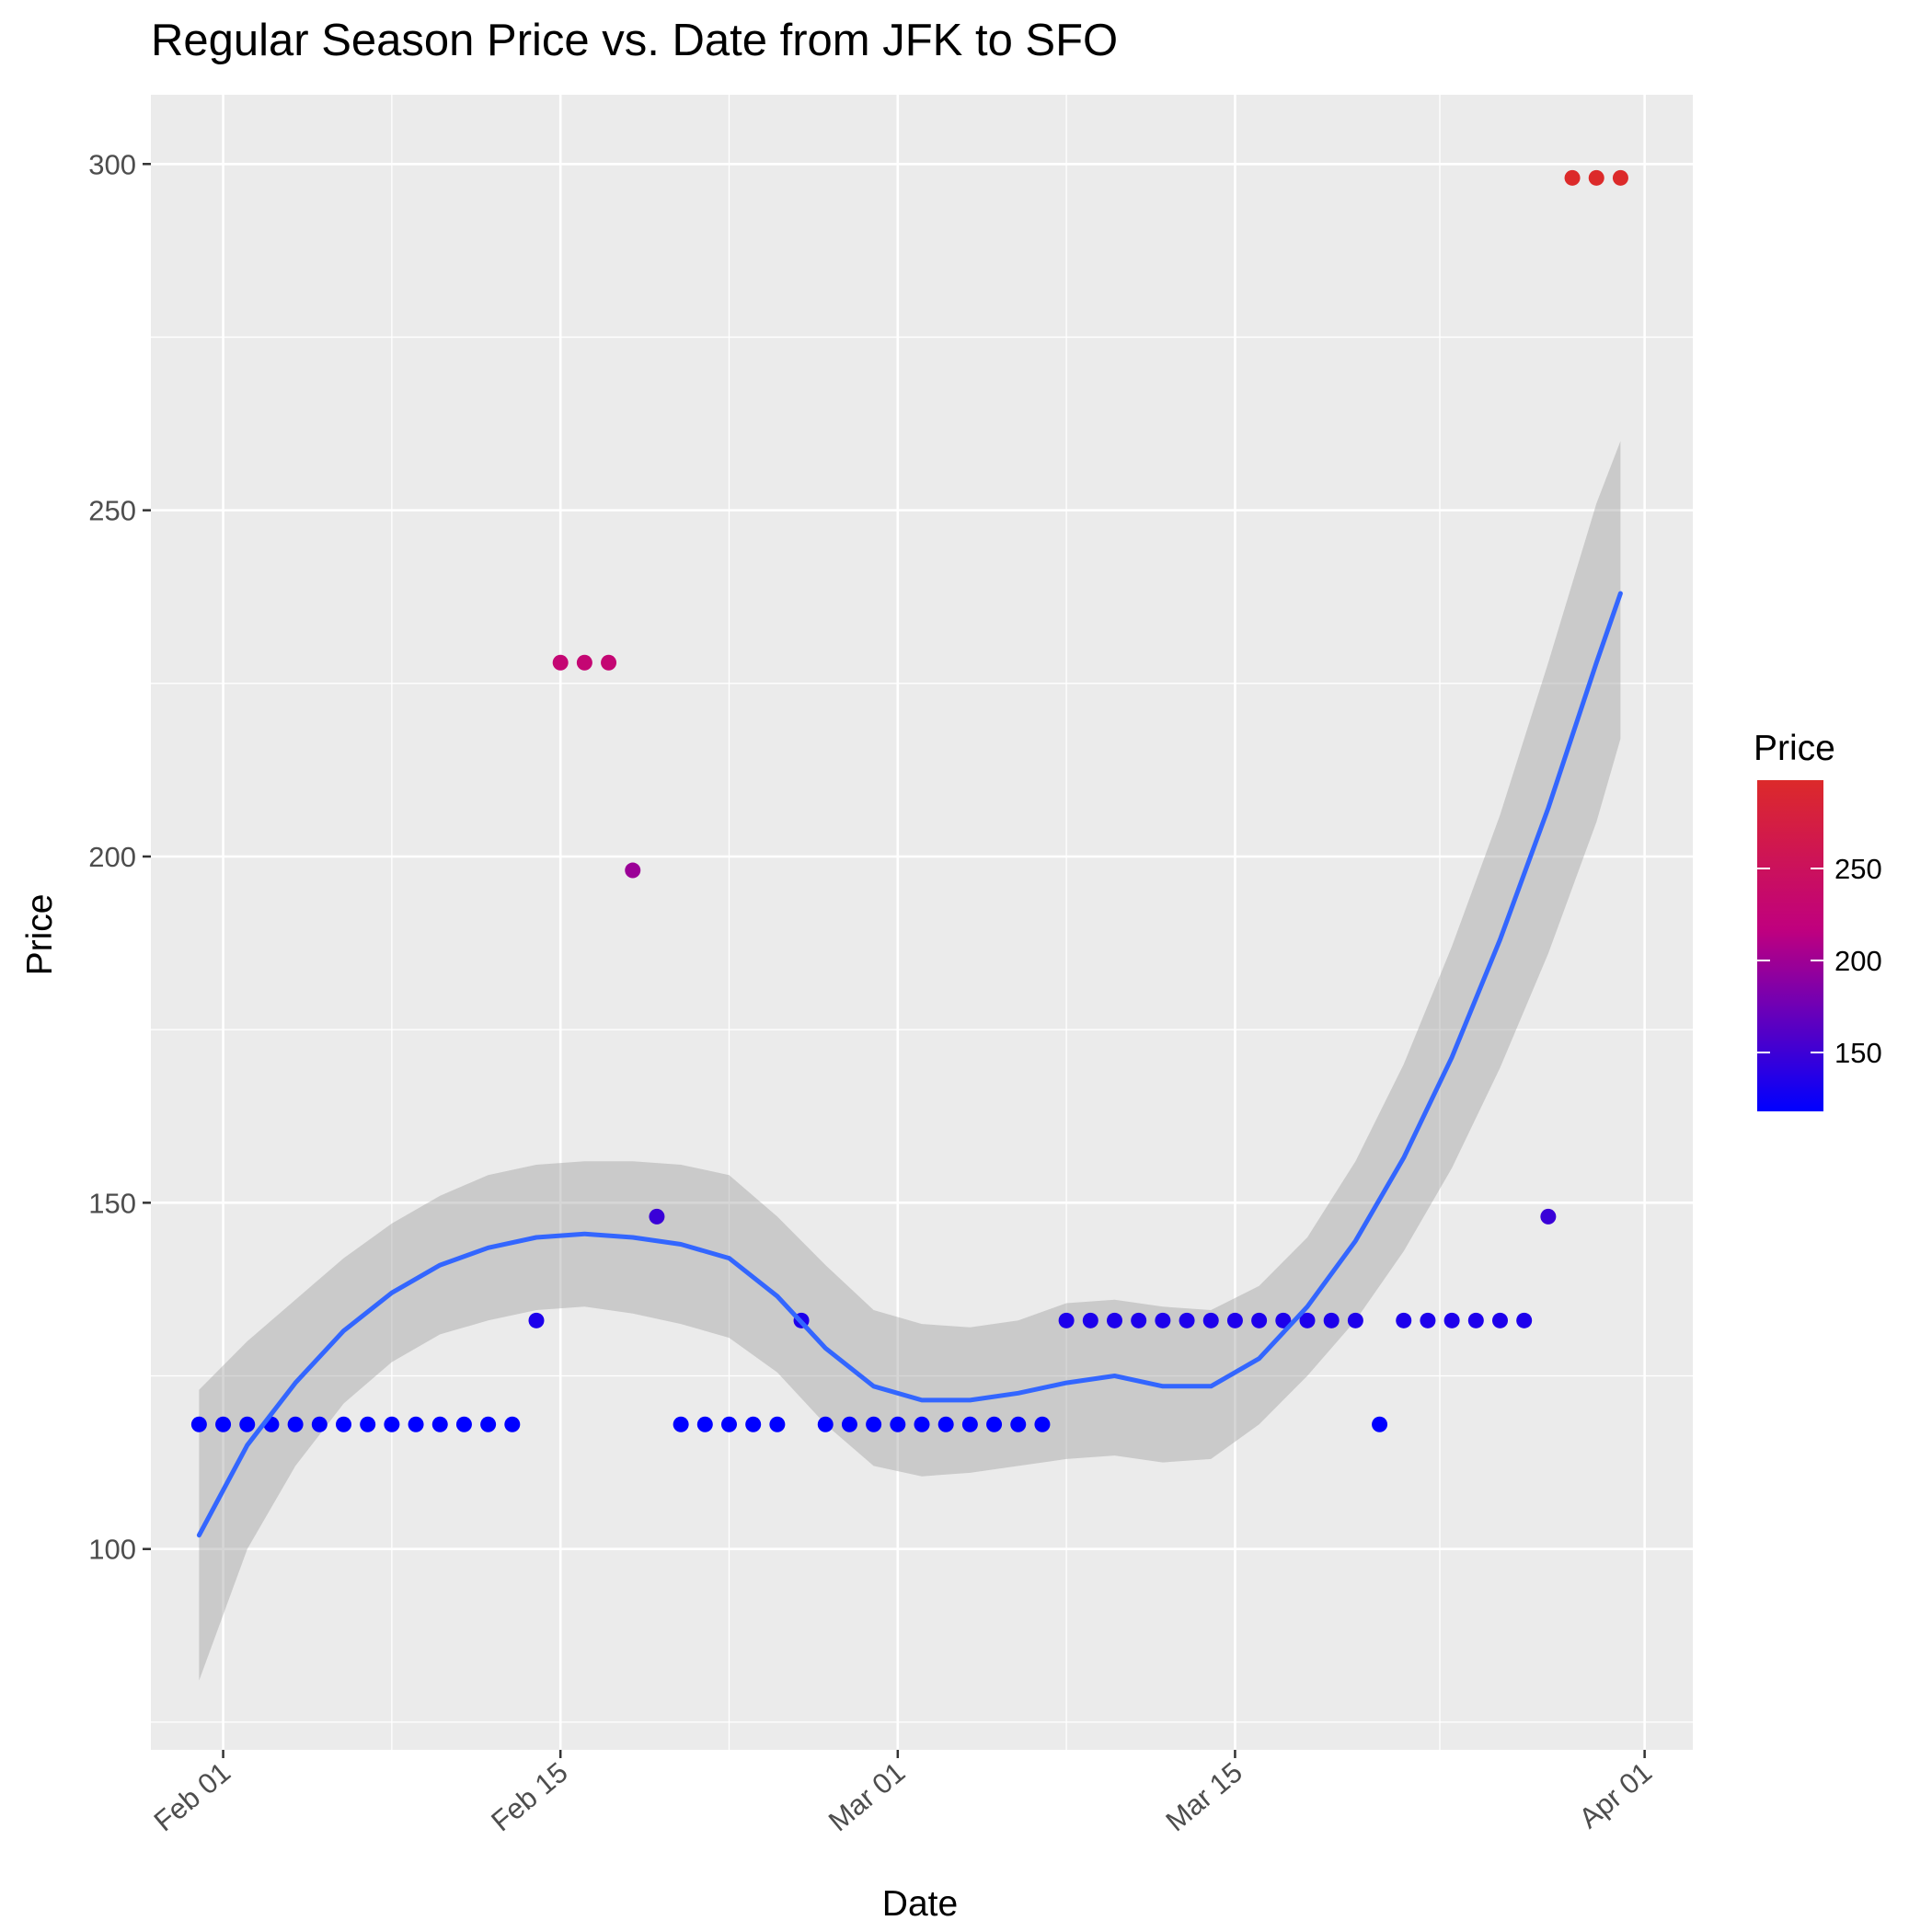  What do you see at coordinates (529, 1797) in the screenshot?
I see `x-tick-label: Feb 15` at bounding box center [529, 1797].